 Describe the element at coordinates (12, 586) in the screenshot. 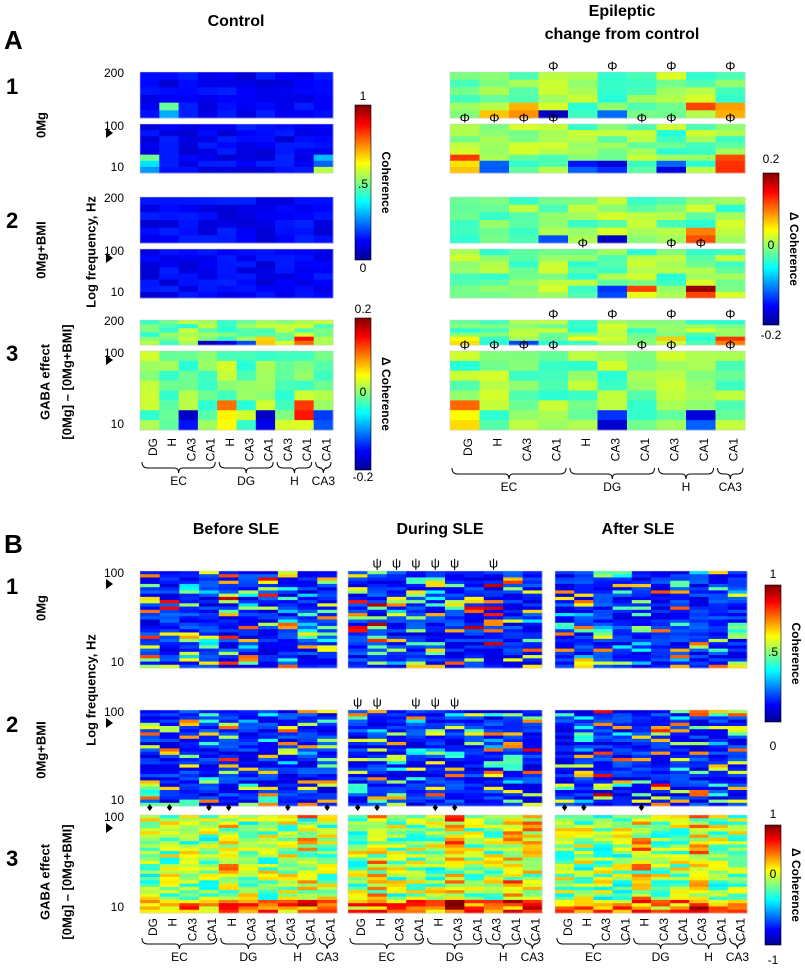

I see `row-number: 1` at that location.